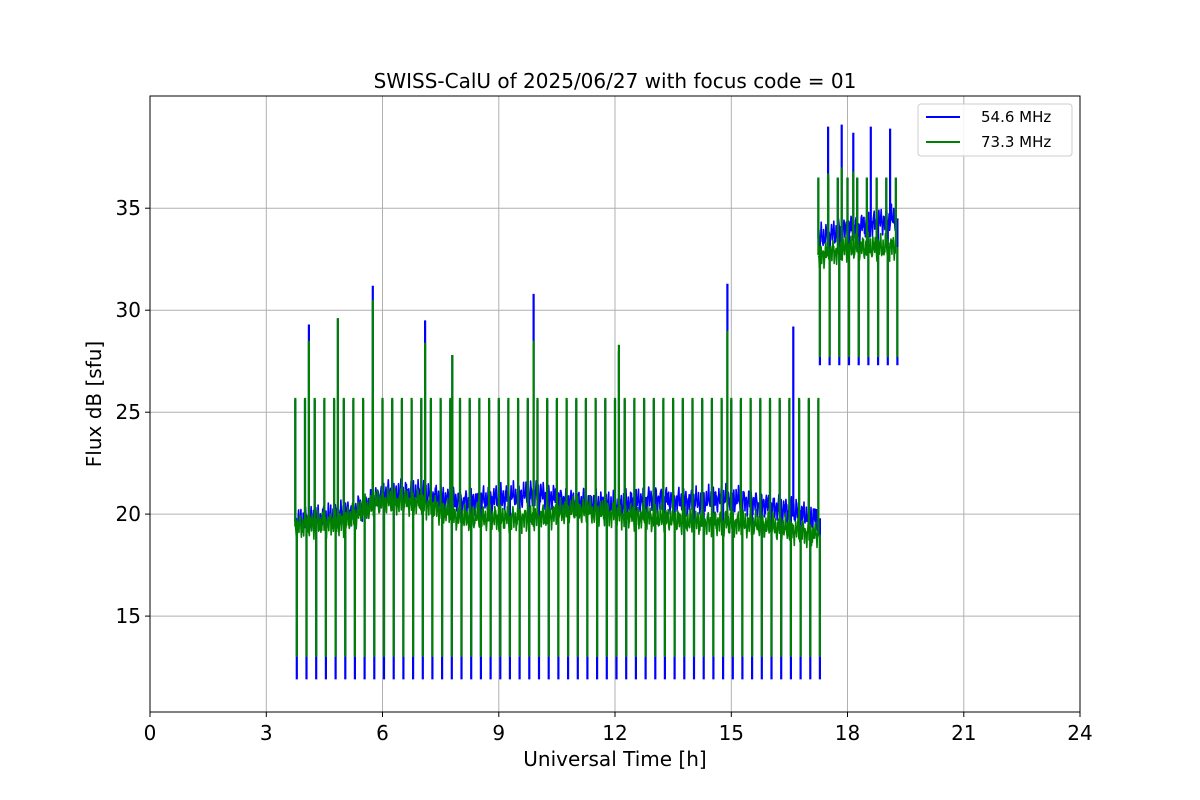  I want to click on x-tick-label: 15, so click(731, 733).